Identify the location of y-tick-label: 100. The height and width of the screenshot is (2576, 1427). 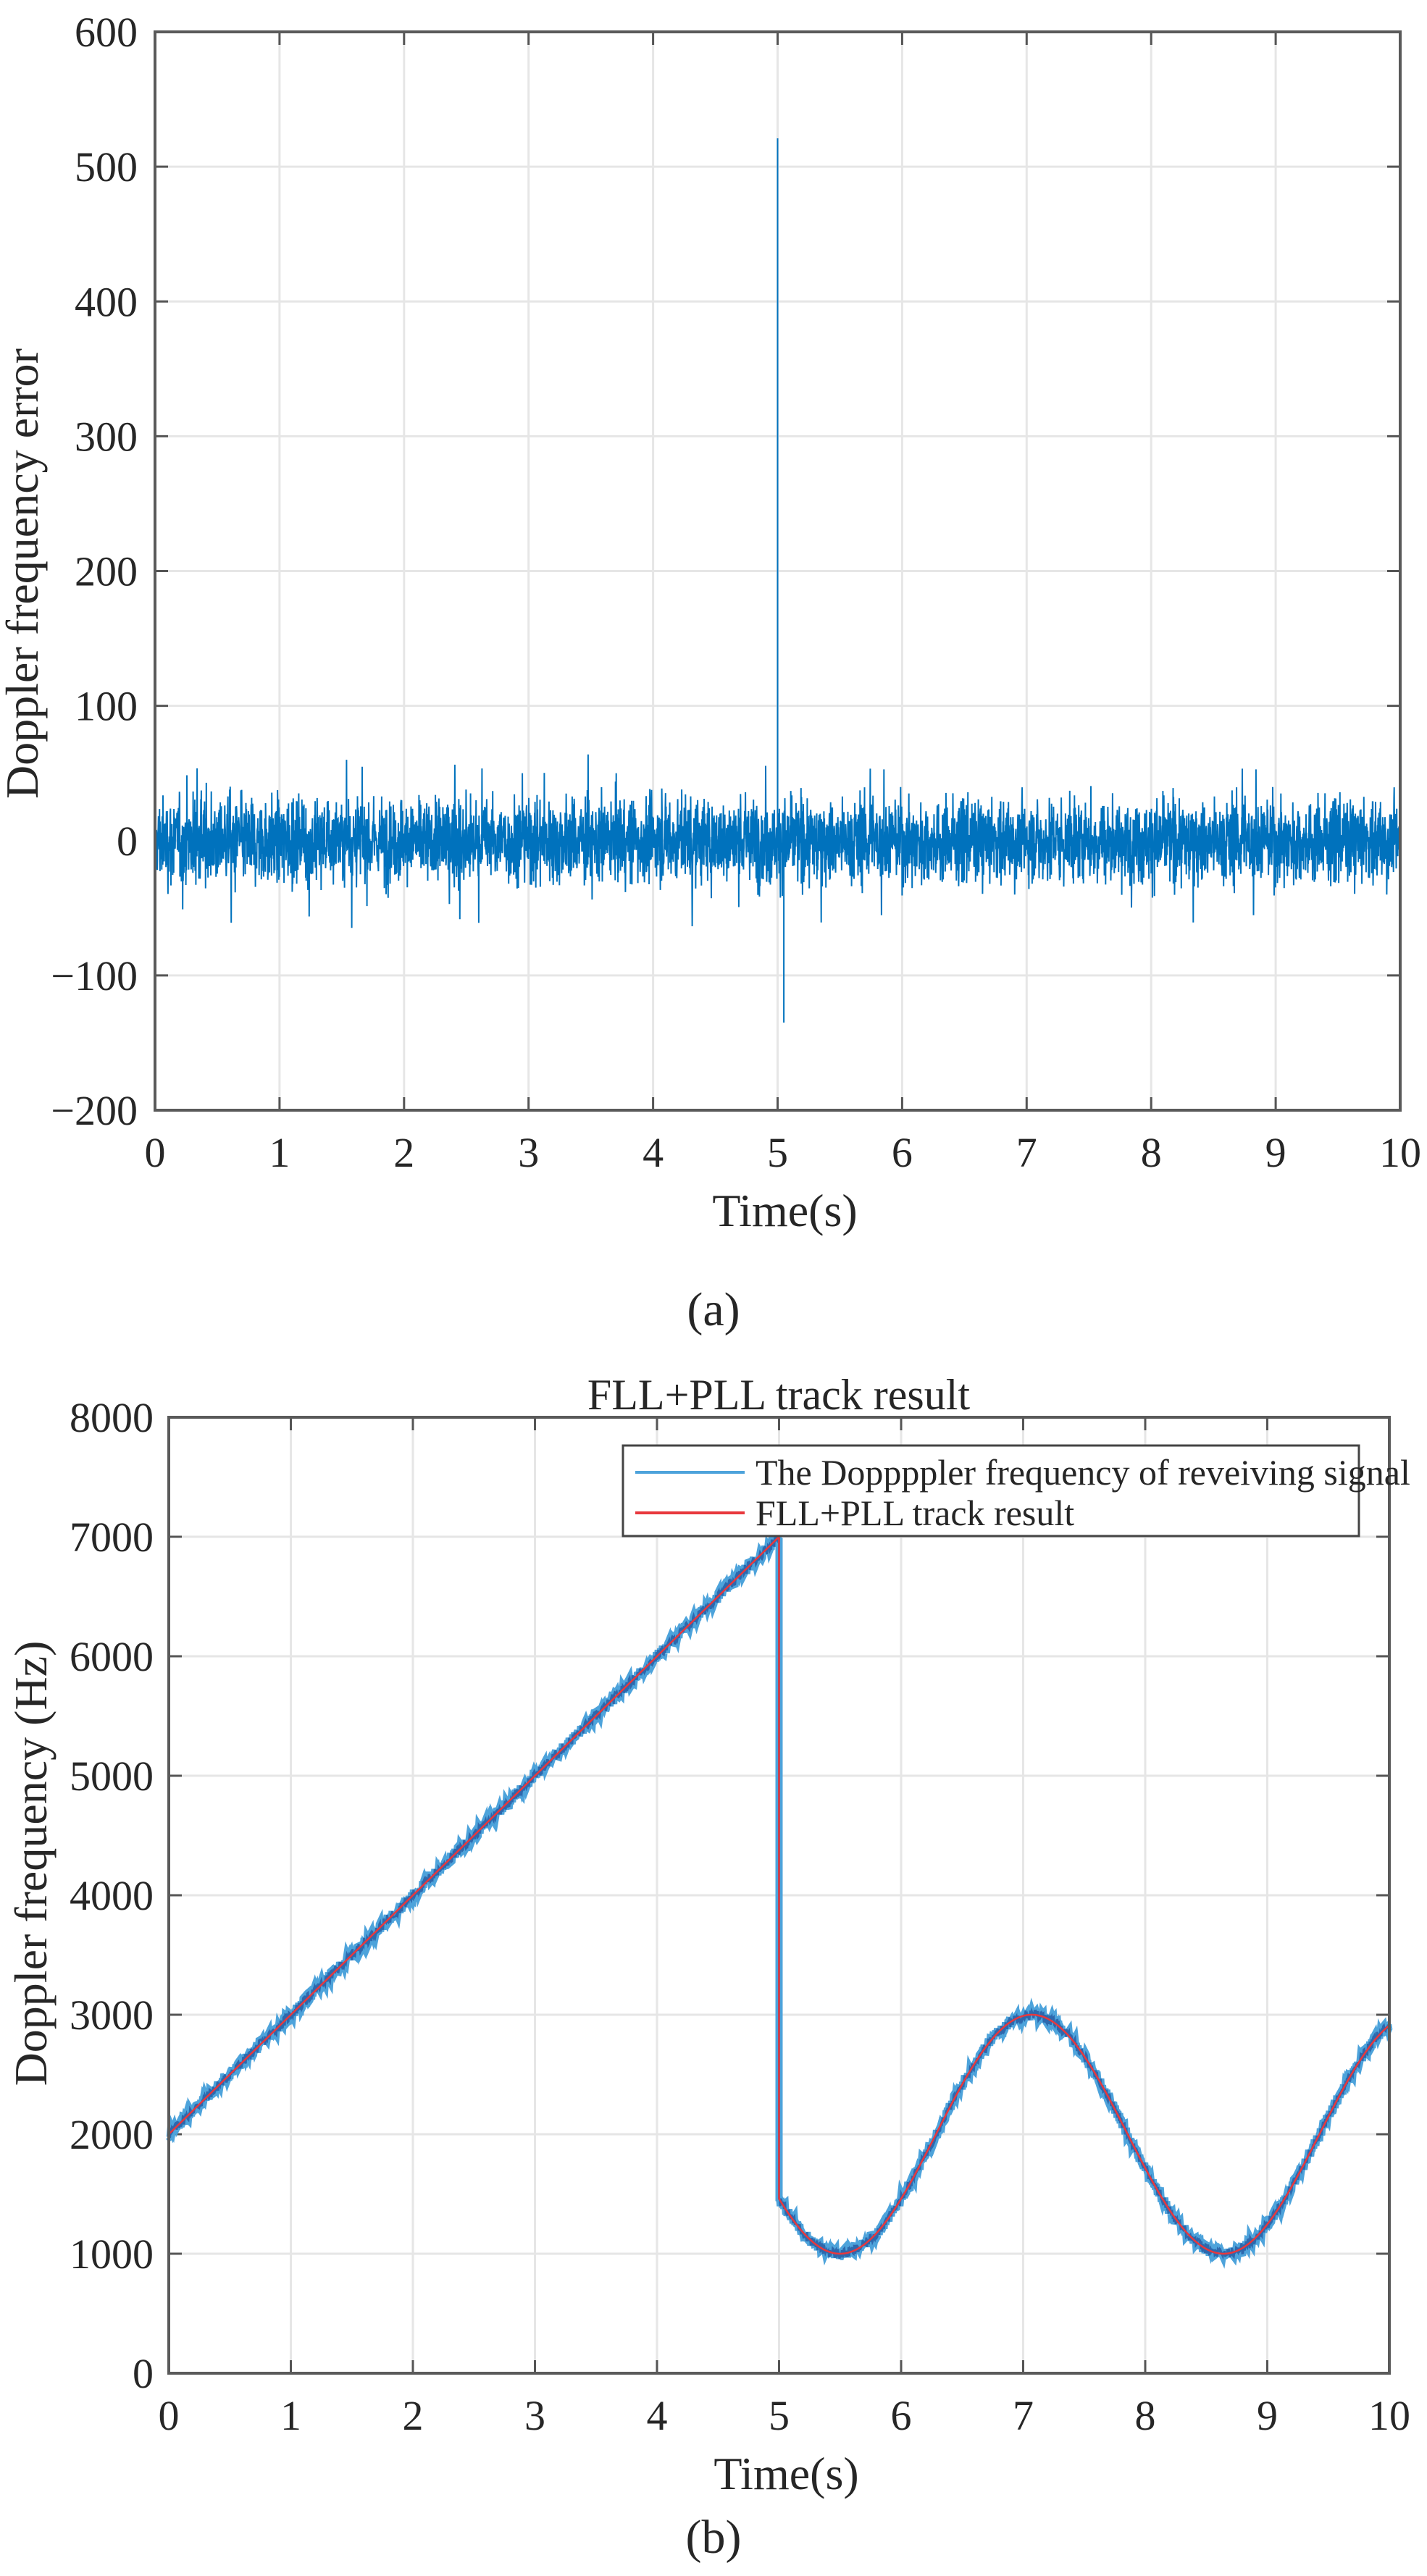
(106, 706).